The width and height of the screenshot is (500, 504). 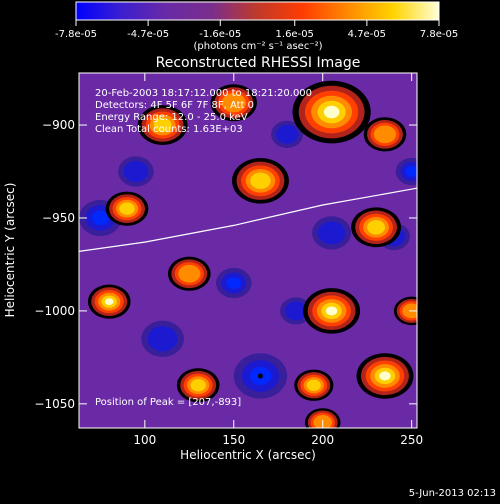 What do you see at coordinates (203, 93) in the screenshot?
I see `annotation-time: 20-Feb-2003 18:17:12.000 to 18:21:20.000` at bounding box center [203, 93].